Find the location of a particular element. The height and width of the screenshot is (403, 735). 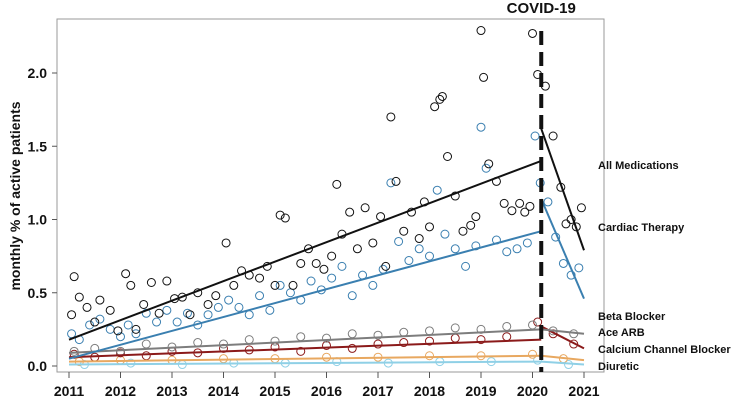

series-label-calcium-channel-blocker: Calcium Channel Blocker is located at coordinates (664, 350).